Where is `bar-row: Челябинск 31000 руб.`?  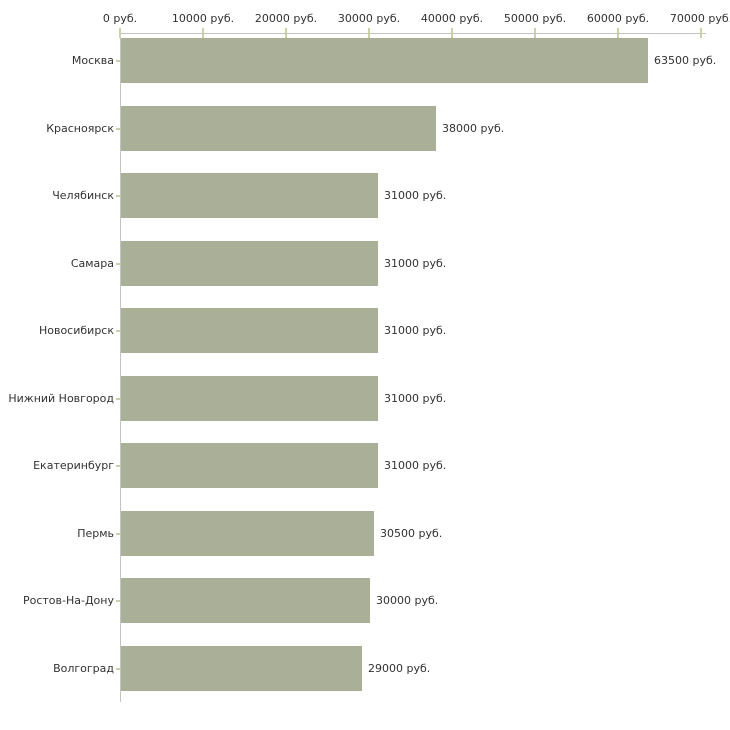
bar-row: Челябинск 31000 руб. is located at coordinates (365, 195).